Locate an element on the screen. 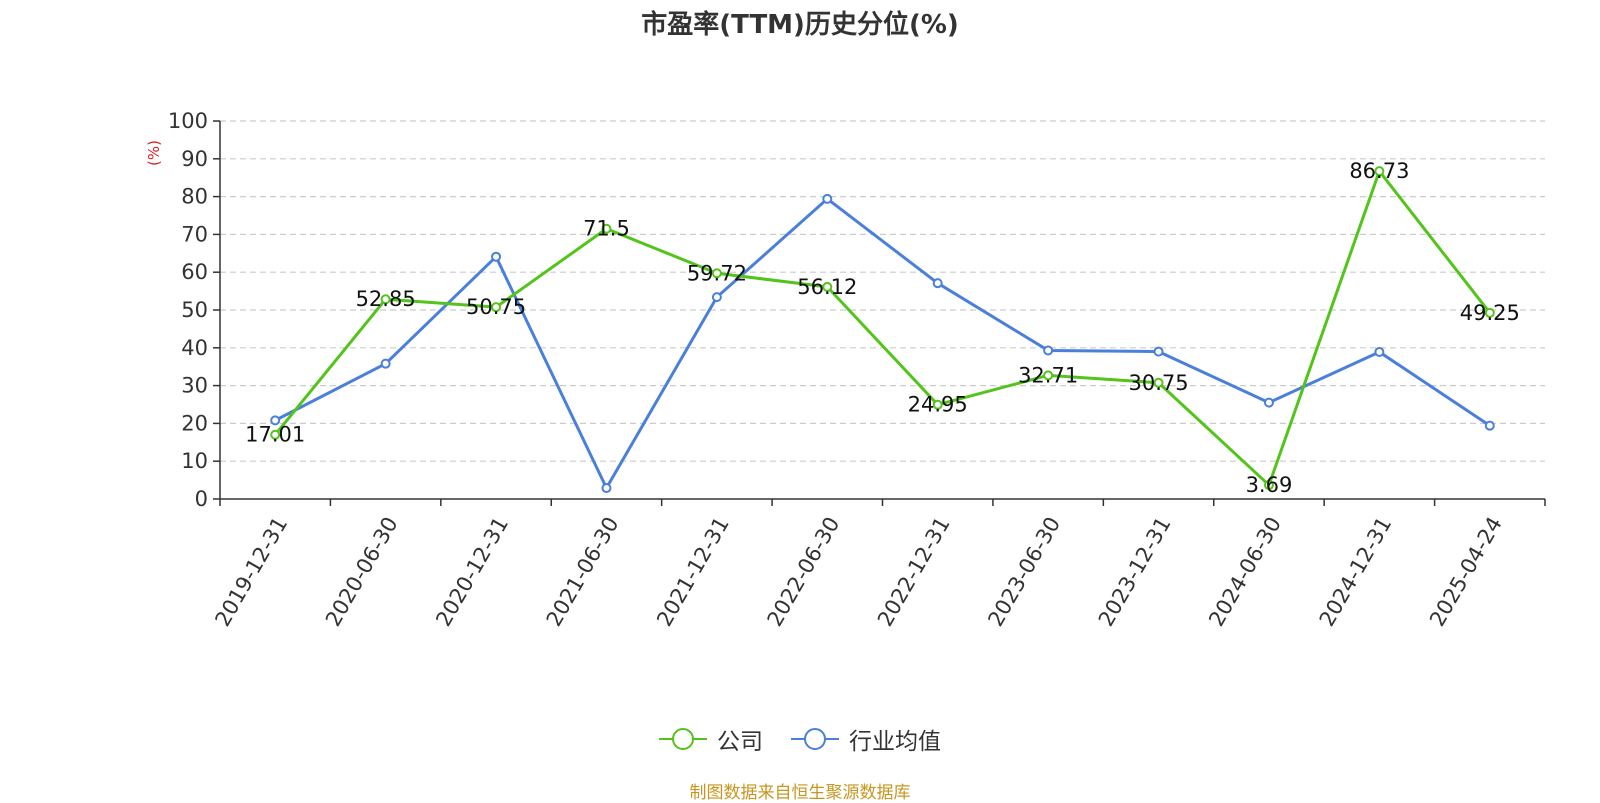  y-tick-label: 100 is located at coordinates (188, 121).